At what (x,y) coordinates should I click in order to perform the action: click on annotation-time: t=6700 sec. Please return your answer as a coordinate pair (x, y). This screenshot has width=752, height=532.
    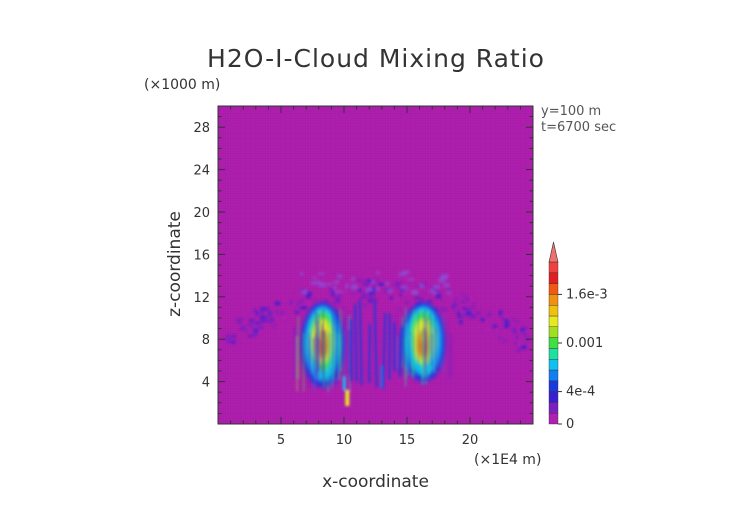
    Looking at the image, I should click on (579, 127).